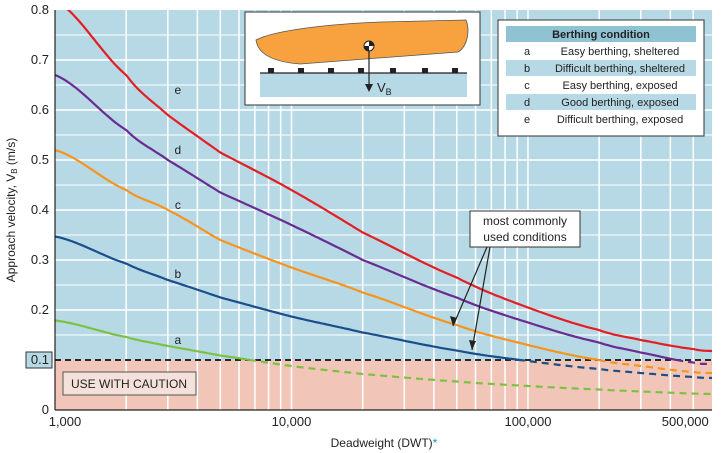 The height and width of the screenshot is (453, 726). What do you see at coordinates (177, 90) in the screenshot?
I see `curve-label-e: e` at bounding box center [177, 90].